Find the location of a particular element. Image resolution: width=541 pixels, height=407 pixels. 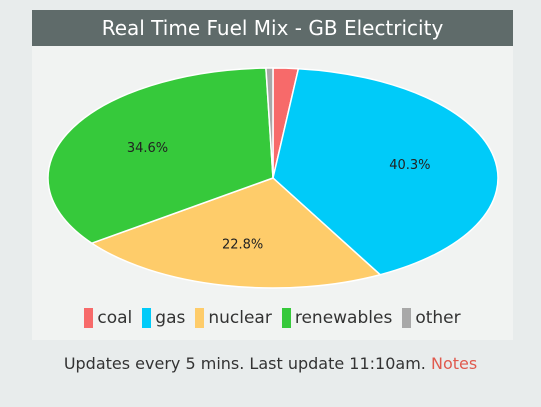

legend-item-gas: gas is located at coordinates (163, 318).